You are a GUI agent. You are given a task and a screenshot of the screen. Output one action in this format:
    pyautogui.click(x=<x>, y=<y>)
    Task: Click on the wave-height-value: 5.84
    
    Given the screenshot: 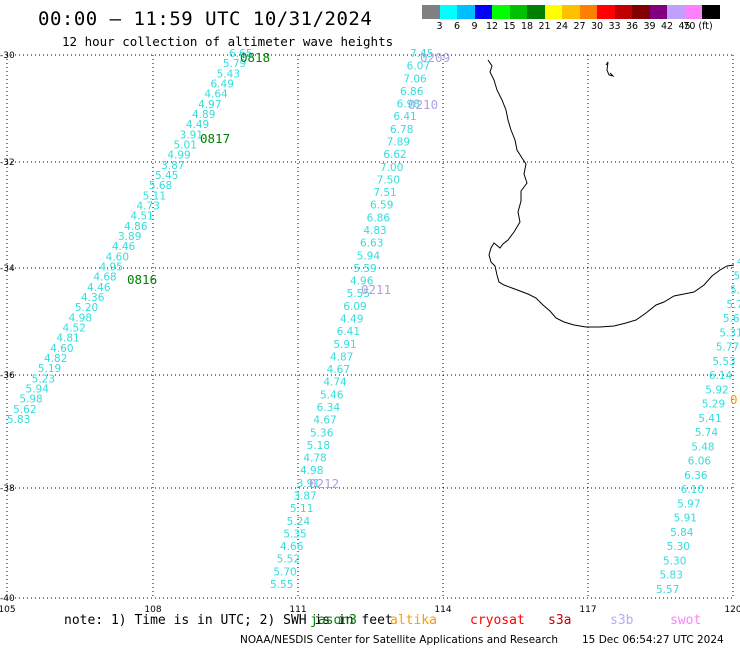 What is the action you would take?
    pyautogui.click(x=682, y=533)
    